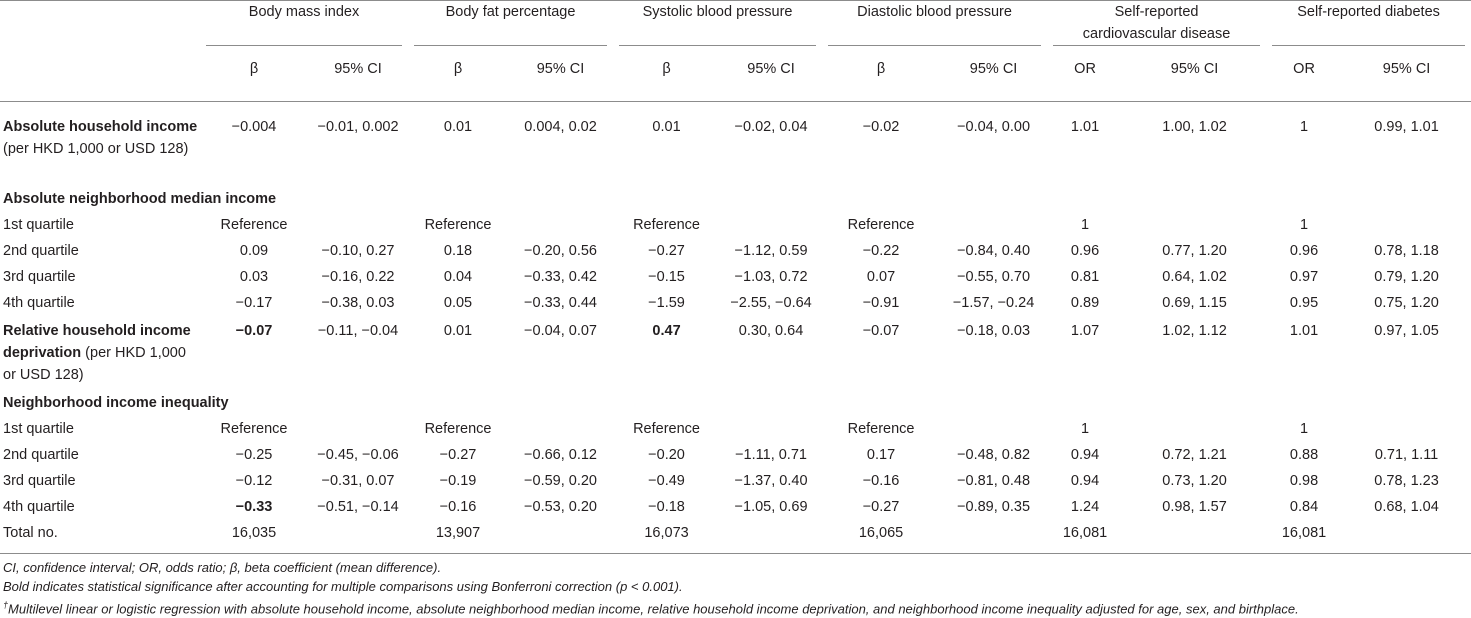  What do you see at coordinates (1194, 481) in the screenshot?
I see `cell: 0.73, 1.20` at bounding box center [1194, 481].